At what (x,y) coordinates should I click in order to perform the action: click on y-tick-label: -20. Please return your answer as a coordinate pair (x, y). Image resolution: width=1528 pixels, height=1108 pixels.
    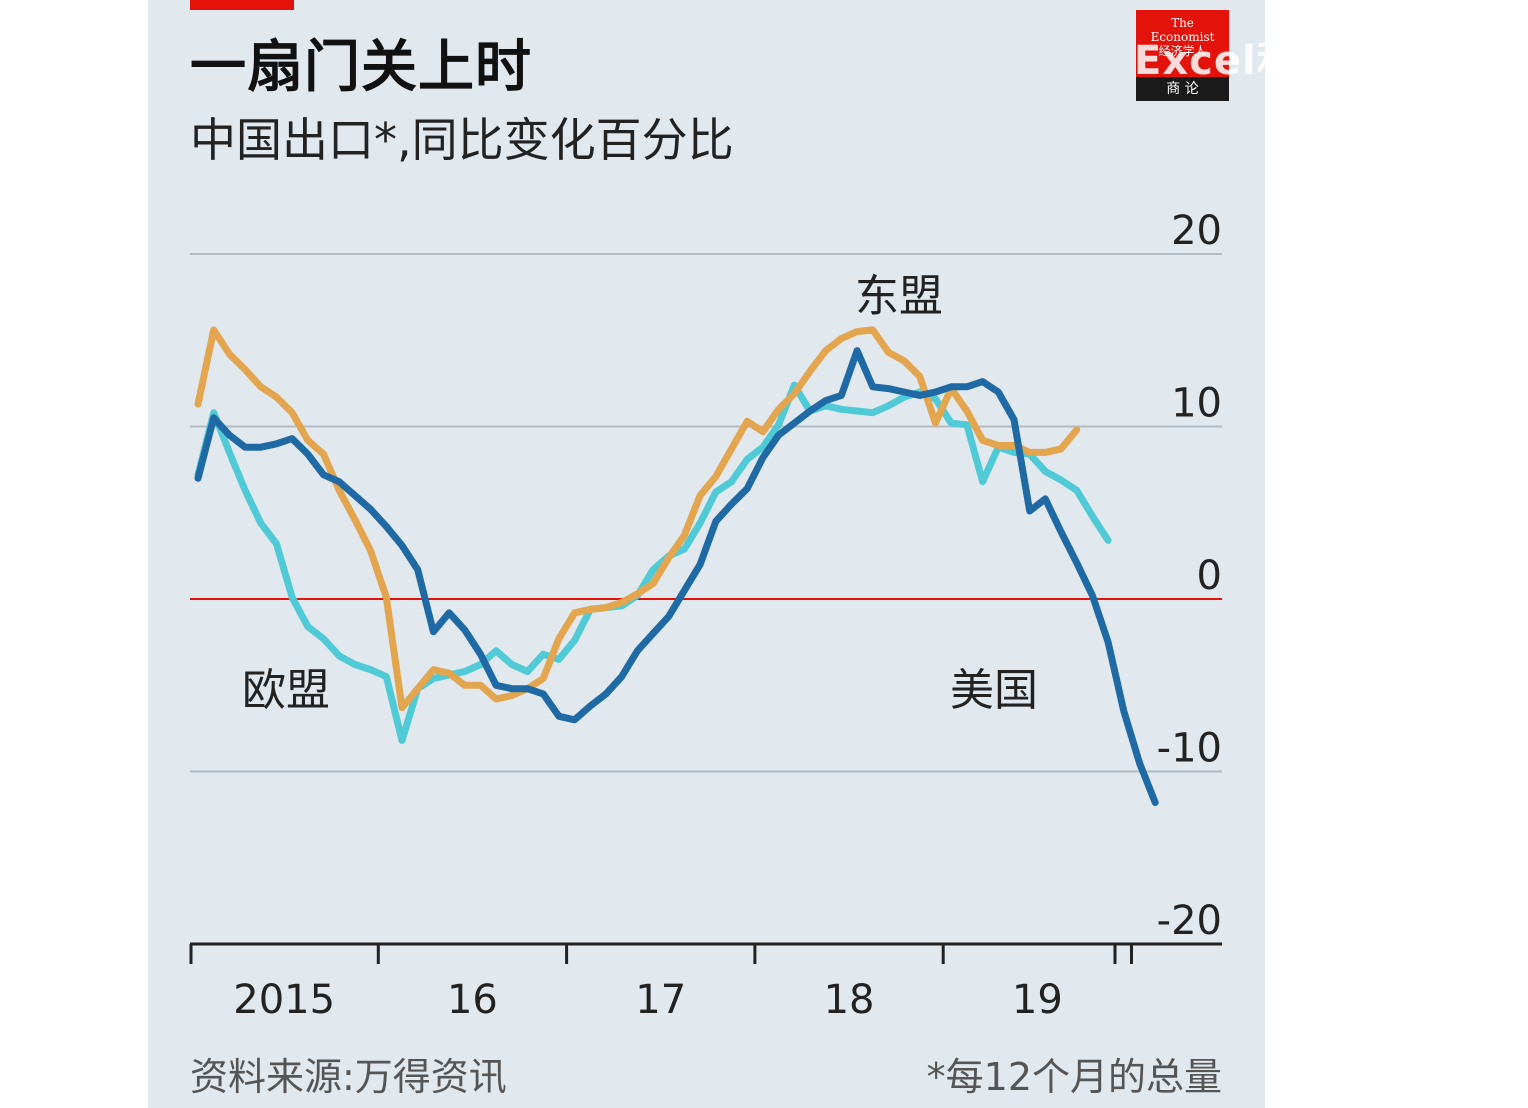
    Looking at the image, I should click on (1189, 921).